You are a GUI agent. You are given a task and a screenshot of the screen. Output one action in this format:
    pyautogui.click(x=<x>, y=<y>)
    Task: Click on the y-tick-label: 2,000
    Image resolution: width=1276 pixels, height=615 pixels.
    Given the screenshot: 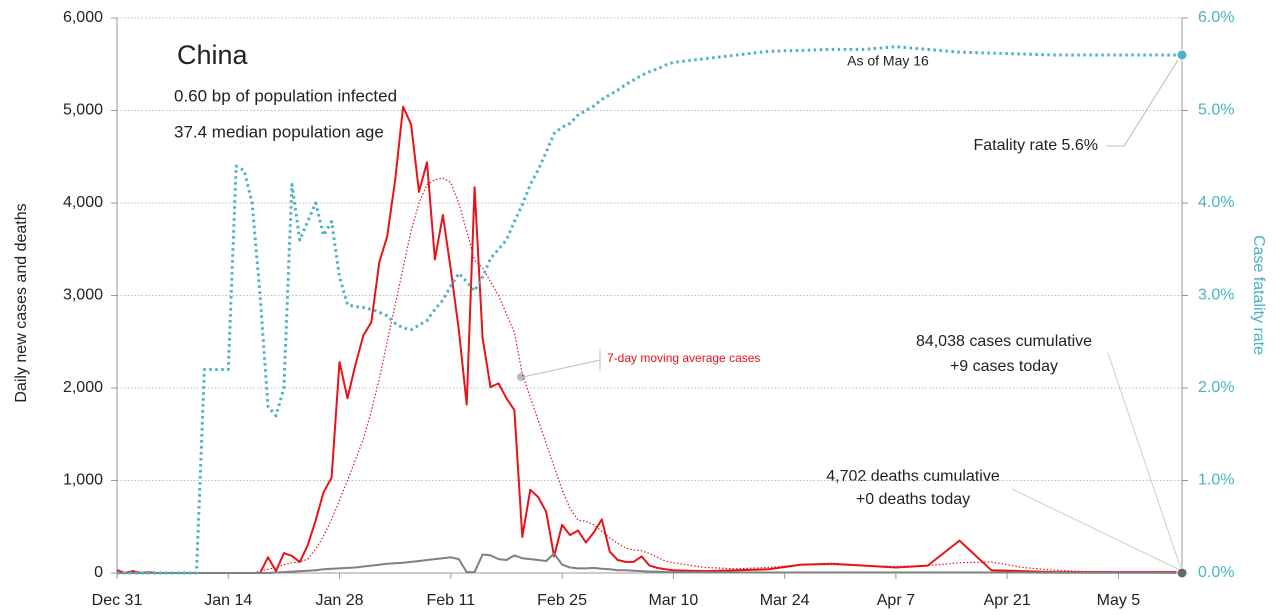 What is the action you would take?
    pyautogui.click(x=83, y=387)
    